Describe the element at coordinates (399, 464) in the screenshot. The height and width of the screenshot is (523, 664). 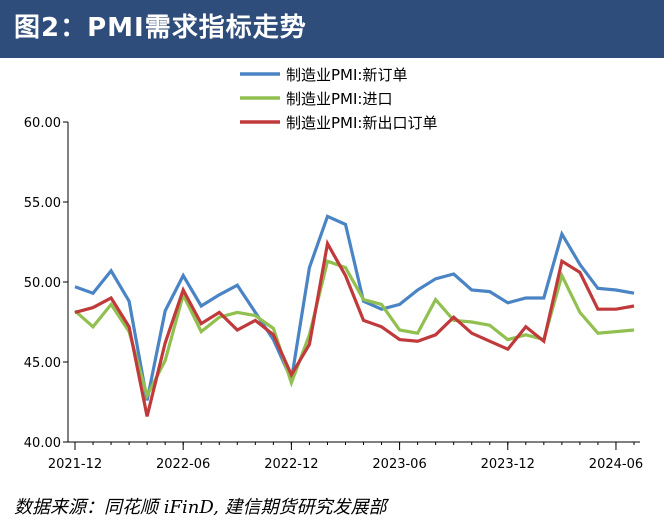
I see `x-tick-label: 2023-06` at that location.